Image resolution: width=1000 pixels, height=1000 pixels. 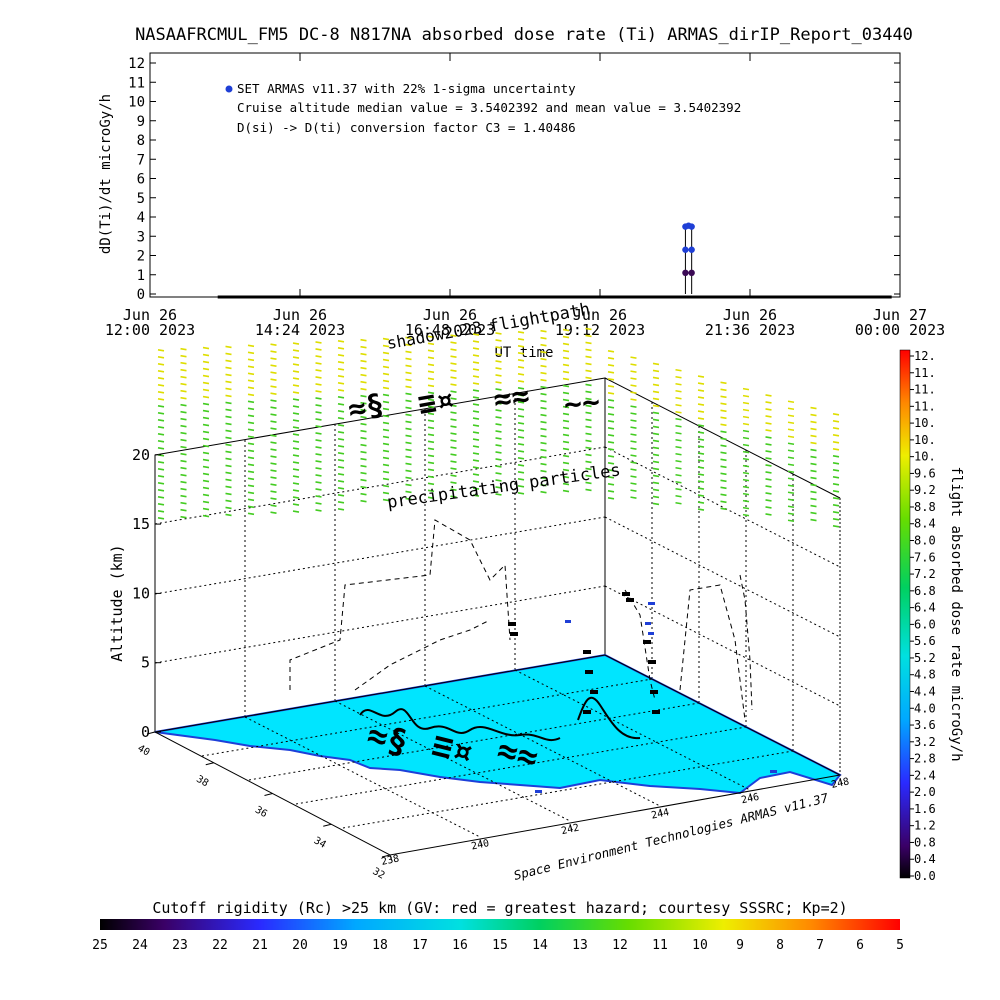 What do you see at coordinates (146, 593) in the screenshot?
I see `altitude-axis: 0 5 10 15 20` at bounding box center [146, 593].